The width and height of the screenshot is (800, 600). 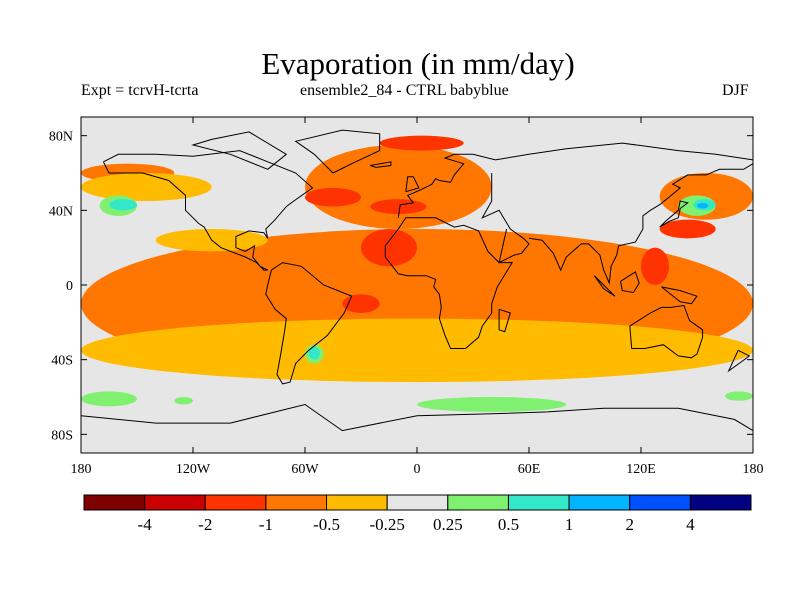 I want to click on colorbar-label: 4, so click(x=690, y=524).